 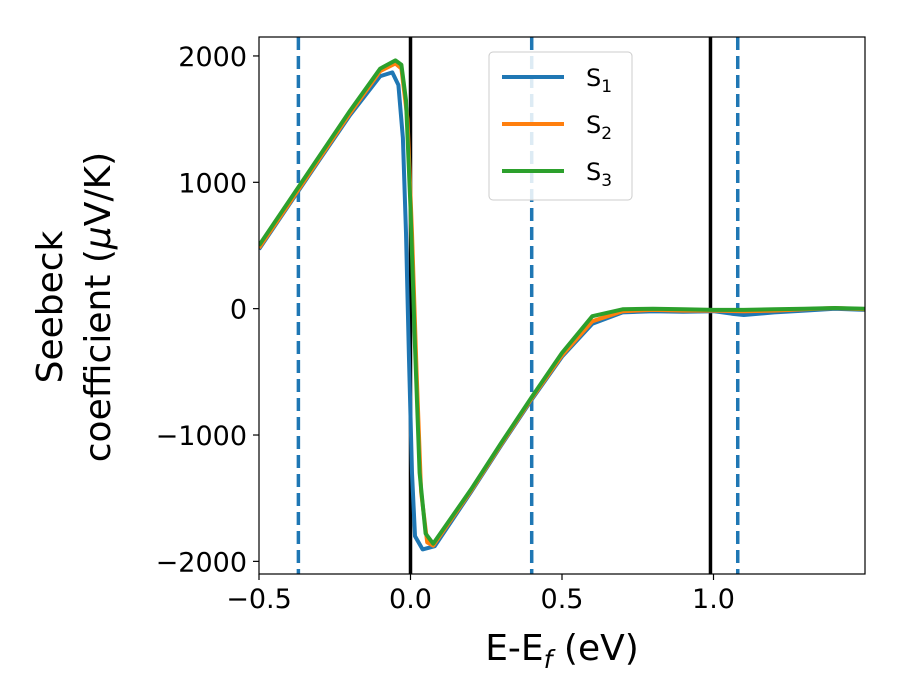 What do you see at coordinates (98, 307) in the screenshot?
I see `y-axis-label-line2: coefficient (μV/K)` at bounding box center [98, 307].